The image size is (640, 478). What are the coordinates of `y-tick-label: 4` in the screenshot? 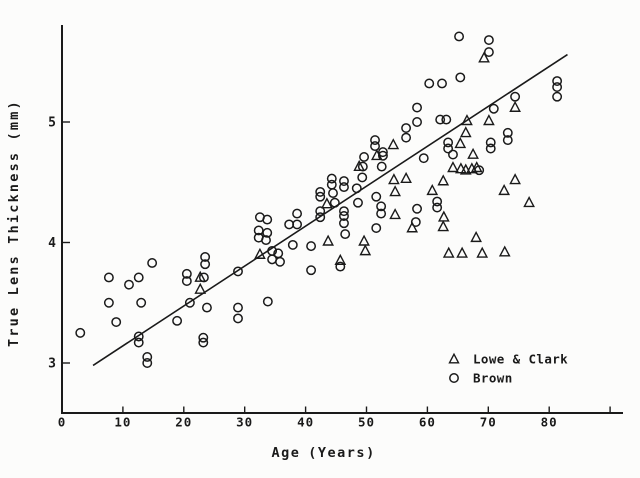 It's located at (52, 243).